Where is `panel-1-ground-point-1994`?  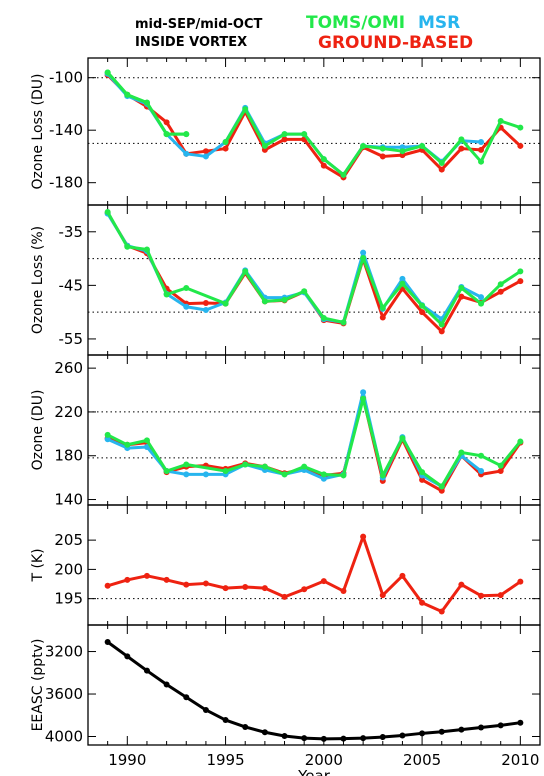
panel-1-ground-point-1994 is located at coordinates (205, 151).